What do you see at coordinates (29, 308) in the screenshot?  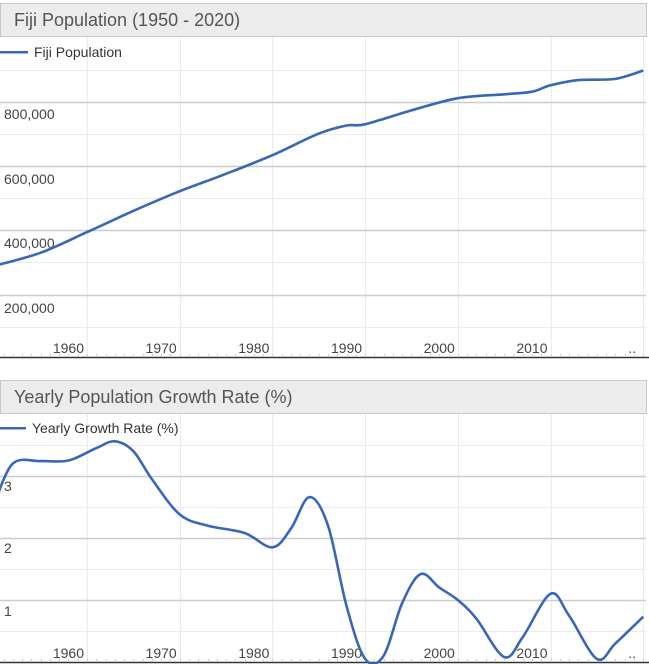 I see `y-tick-label: 200,000` at bounding box center [29, 308].